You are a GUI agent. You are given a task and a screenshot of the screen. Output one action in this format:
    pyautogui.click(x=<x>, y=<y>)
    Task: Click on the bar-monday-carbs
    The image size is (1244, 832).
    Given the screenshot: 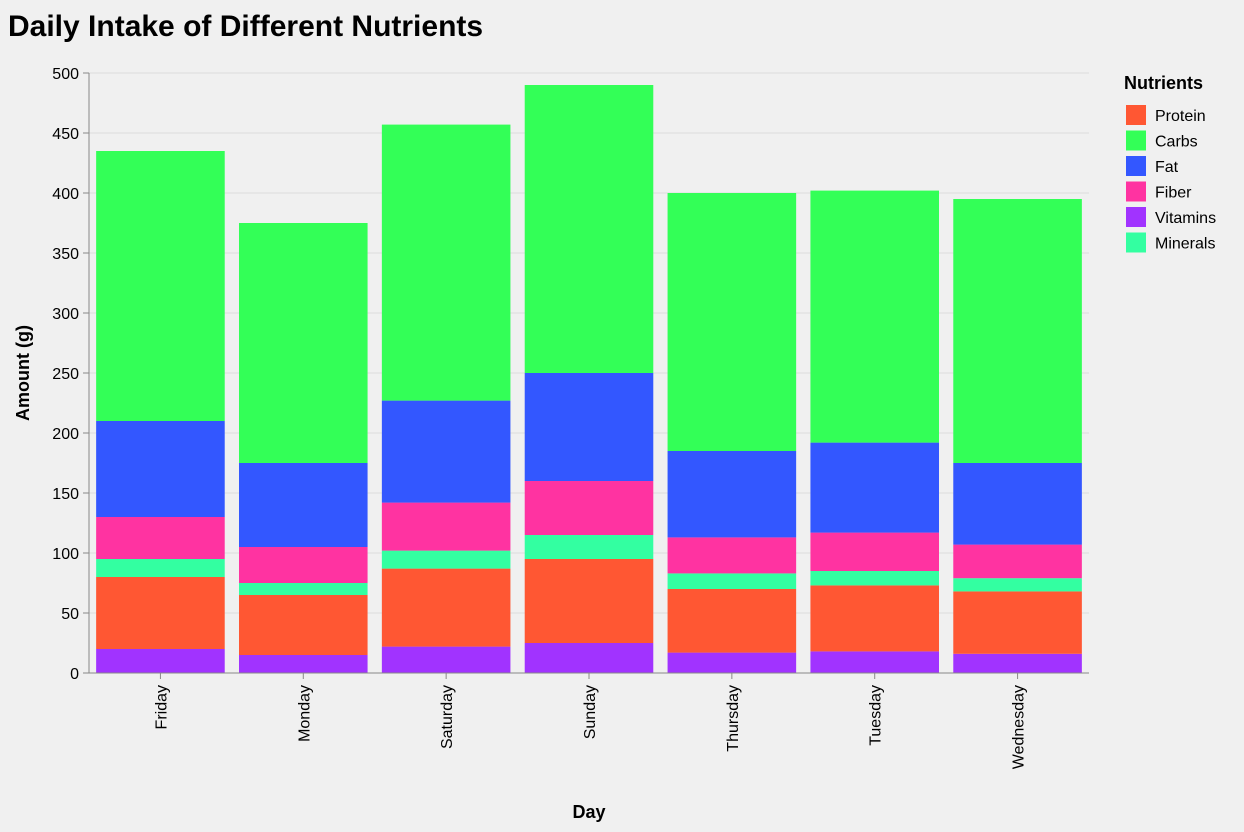 What is the action you would take?
    pyautogui.click(x=303, y=343)
    